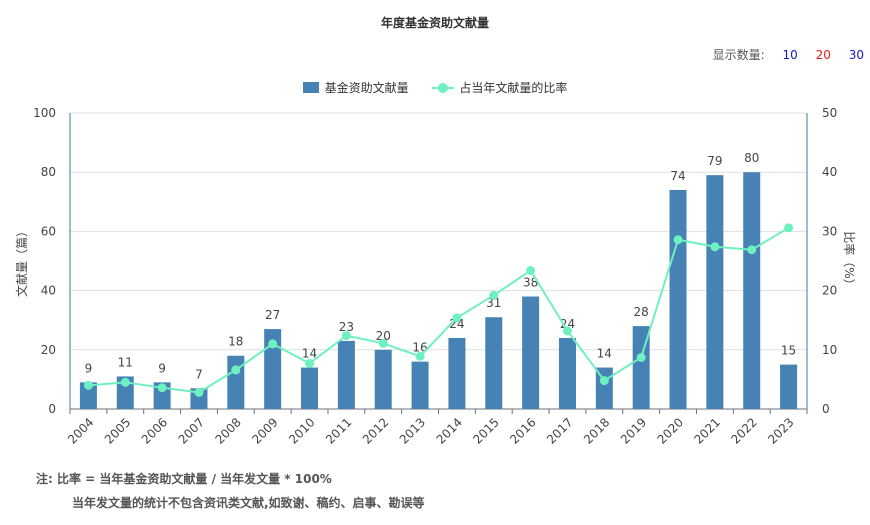 The height and width of the screenshot is (525, 870). What do you see at coordinates (633, 430) in the screenshot?
I see `x-tick-label: 2019` at bounding box center [633, 430].